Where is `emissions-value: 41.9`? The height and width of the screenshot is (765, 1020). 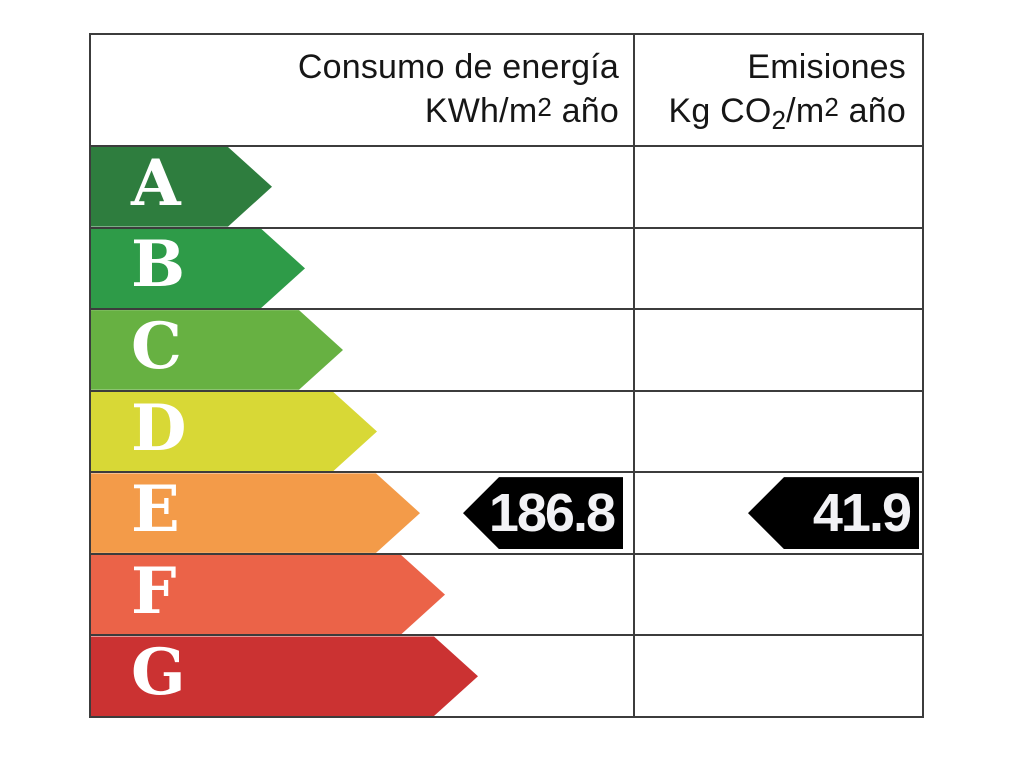 emissions-value: 41.9 is located at coordinates (862, 513).